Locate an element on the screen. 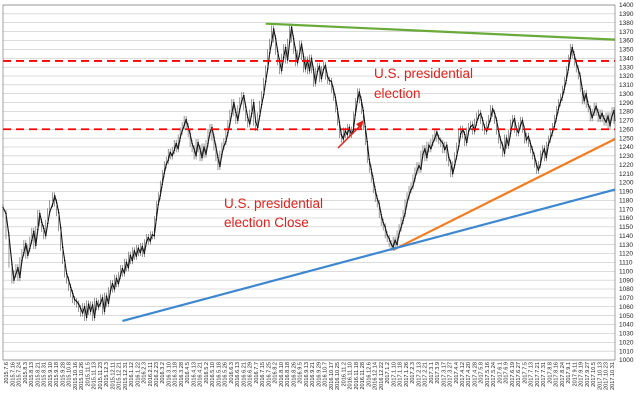  x-tick-label: 2015.10.26 is located at coordinates (82, 376).